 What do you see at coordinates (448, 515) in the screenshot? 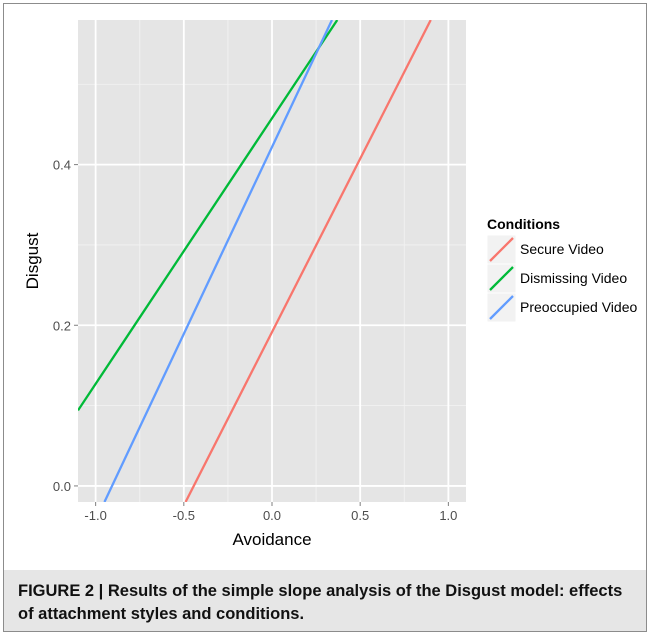
I see `x-tick-label: 1.0` at bounding box center [448, 515].